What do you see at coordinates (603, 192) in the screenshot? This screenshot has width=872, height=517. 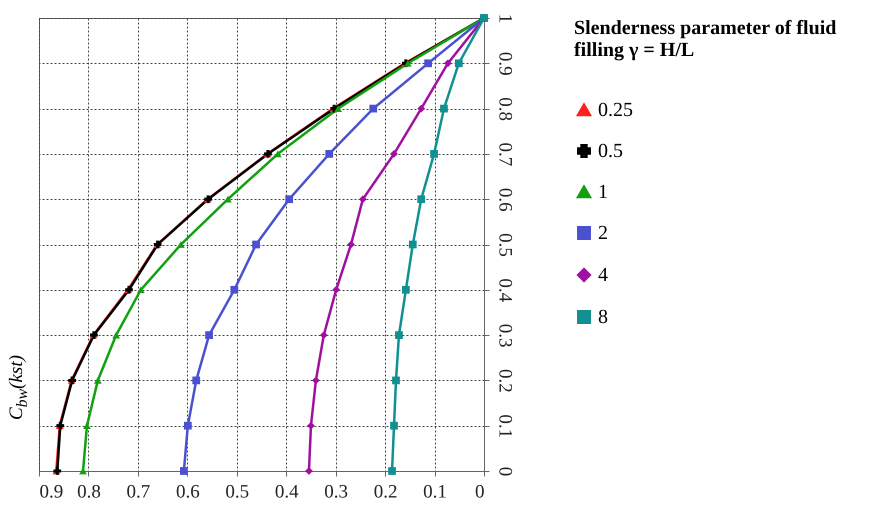 I see `legend-label: 1` at bounding box center [603, 192].